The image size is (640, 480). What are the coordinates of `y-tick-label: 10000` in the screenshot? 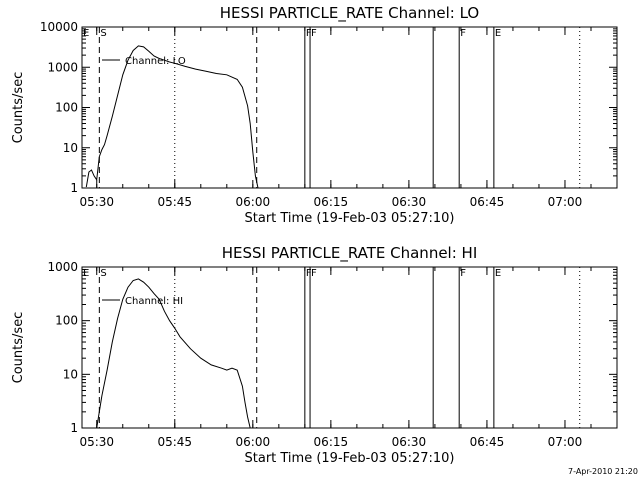 It's located at (59, 27).